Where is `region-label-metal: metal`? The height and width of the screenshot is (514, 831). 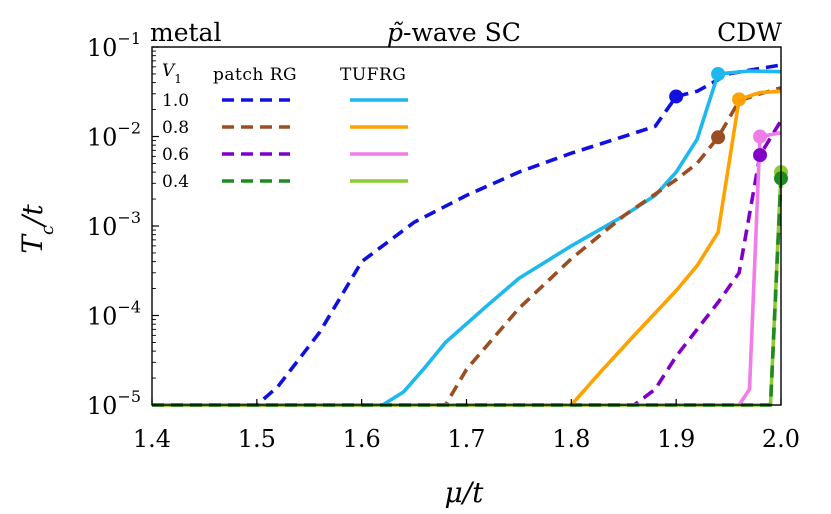 region-label-metal: metal is located at coordinates (185, 32).